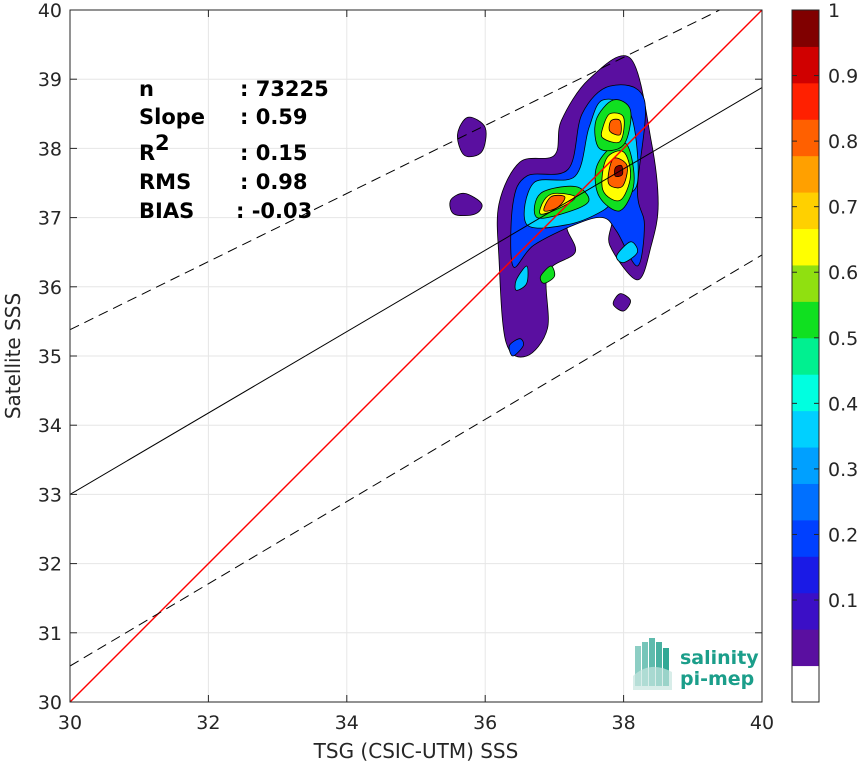 The height and width of the screenshot is (767, 858). What do you see at coordinates (172, 117) in the screenshot?
I see `stat-name-1: Slope` at bounding box center [172, 117].